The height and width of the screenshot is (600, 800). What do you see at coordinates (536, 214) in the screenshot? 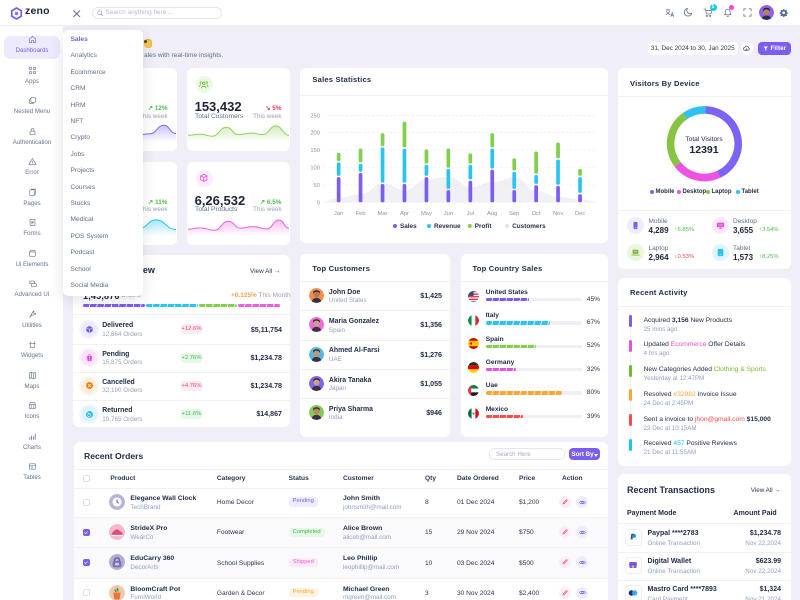
I see `svg-text: Oct` at bounding box center [536, 214].